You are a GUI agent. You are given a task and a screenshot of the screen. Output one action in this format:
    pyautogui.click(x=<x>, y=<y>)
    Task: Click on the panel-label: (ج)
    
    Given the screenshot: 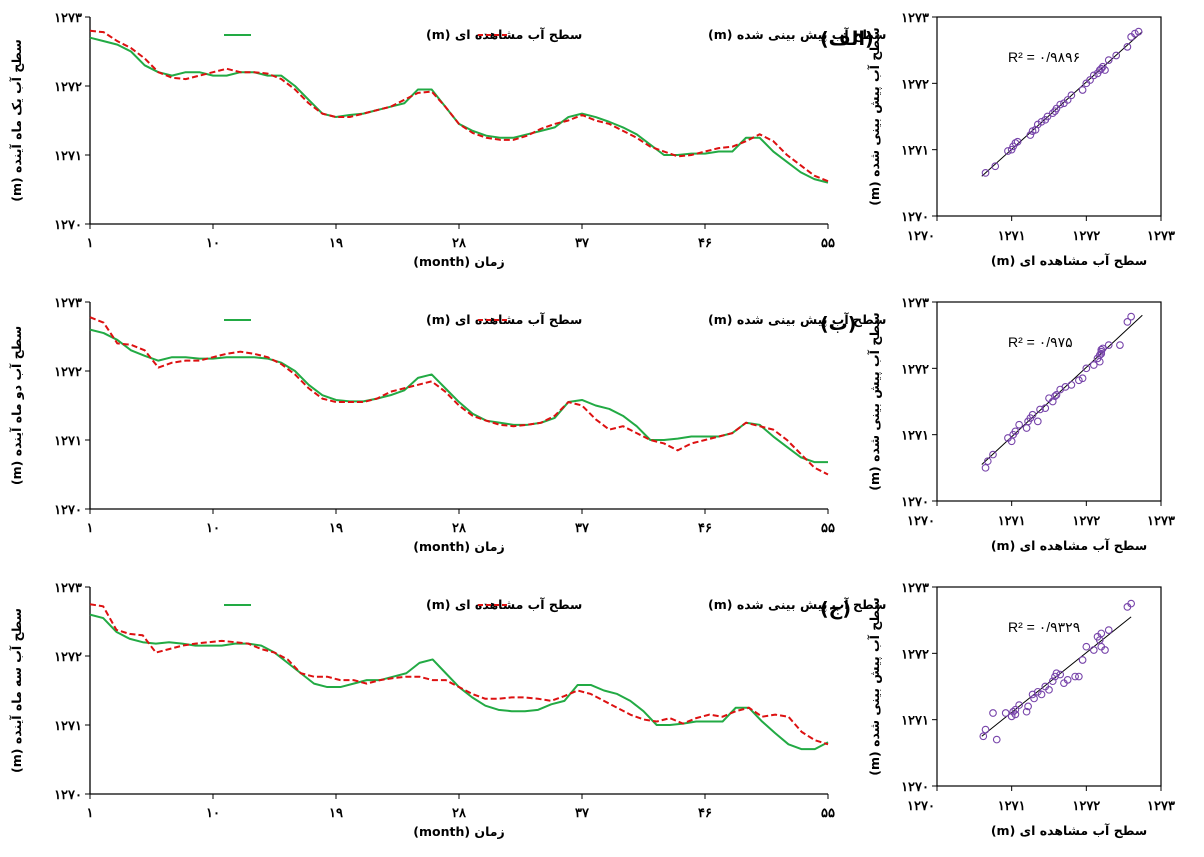 What is the action you would take?
    pyautogui.click(x=835, y=609)
    